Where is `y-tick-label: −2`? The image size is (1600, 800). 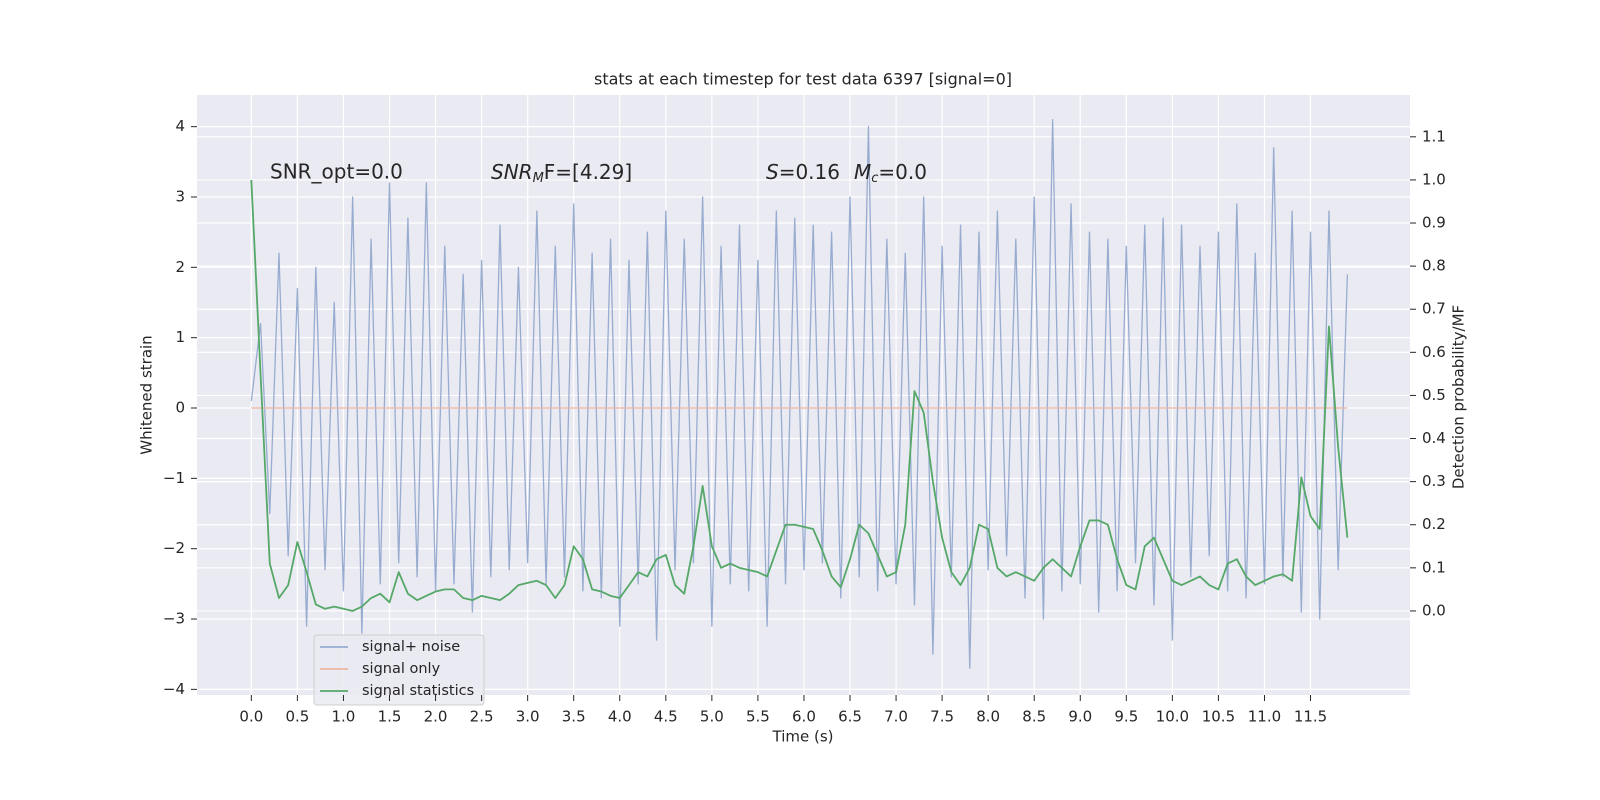 y-tick-label: −2 is located at coordinates (174, 548).